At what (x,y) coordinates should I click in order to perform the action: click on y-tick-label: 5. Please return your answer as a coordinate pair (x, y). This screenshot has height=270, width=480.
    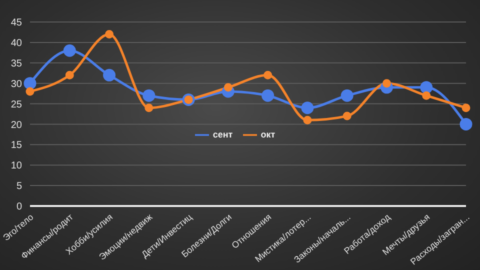
    Looking at the image, I should click on (19, 186).